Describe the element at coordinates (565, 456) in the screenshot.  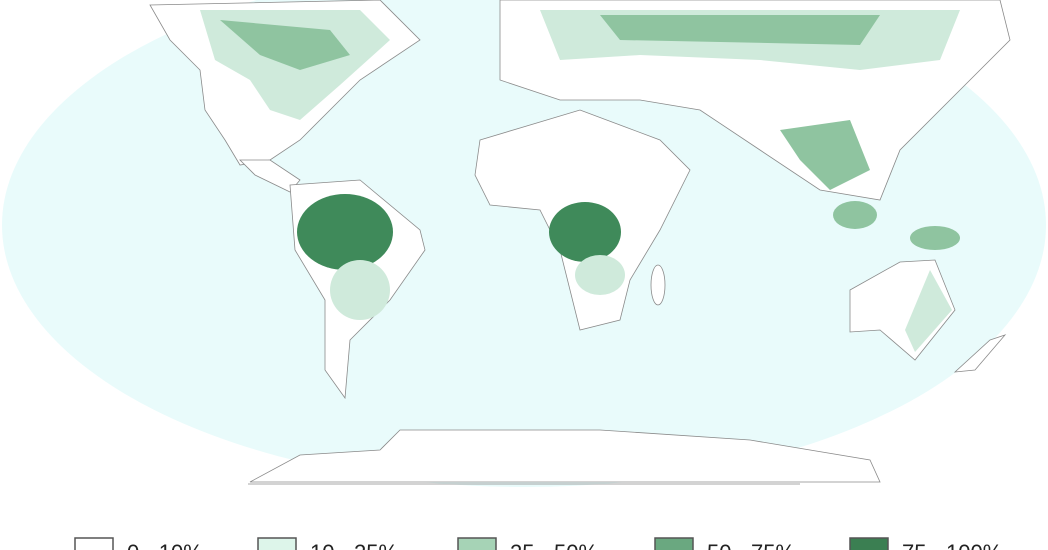
I see `antarctica` at that location.